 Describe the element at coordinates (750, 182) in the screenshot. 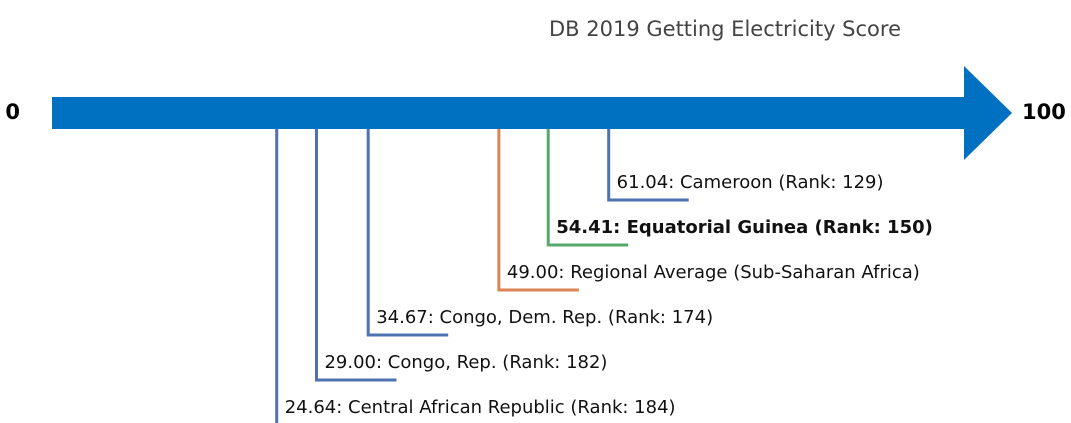

I see `marker-label: 61.04: Cameroon (Rank: 129)` at that location.